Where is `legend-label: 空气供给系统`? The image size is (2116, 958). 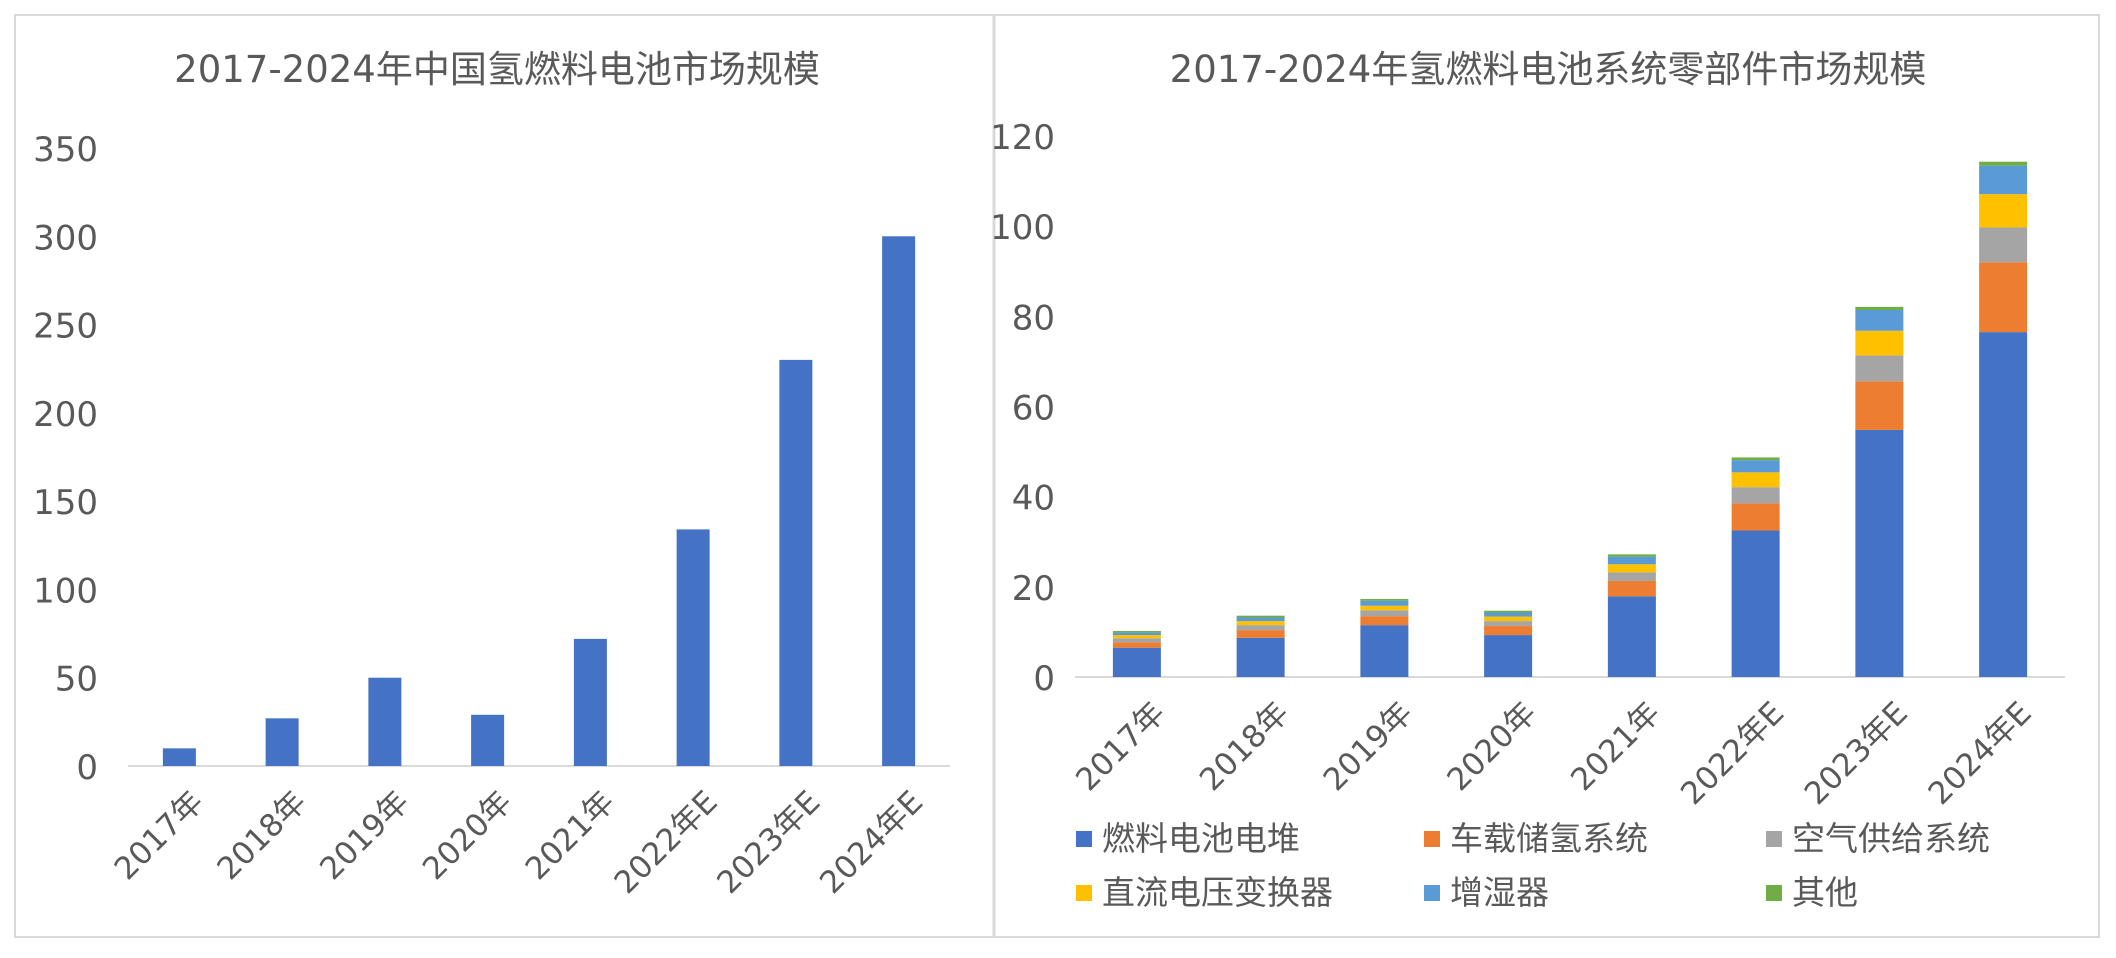
legend-label: 空气供给系统 is located at coordinates (1891, 838).